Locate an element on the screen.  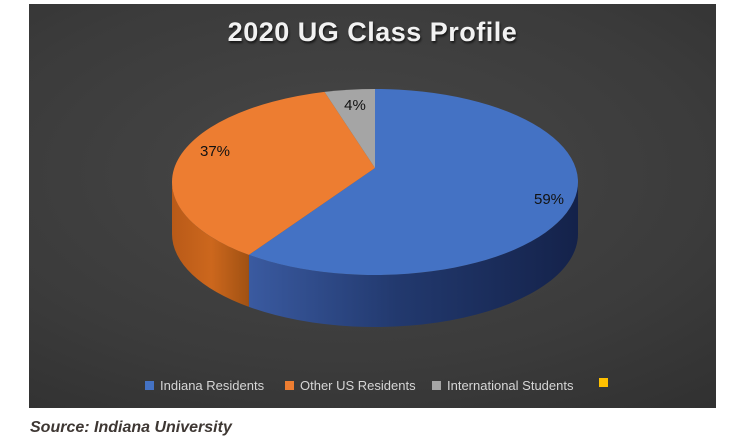
pie-slice-other-us is located at coordinates (273, 173).